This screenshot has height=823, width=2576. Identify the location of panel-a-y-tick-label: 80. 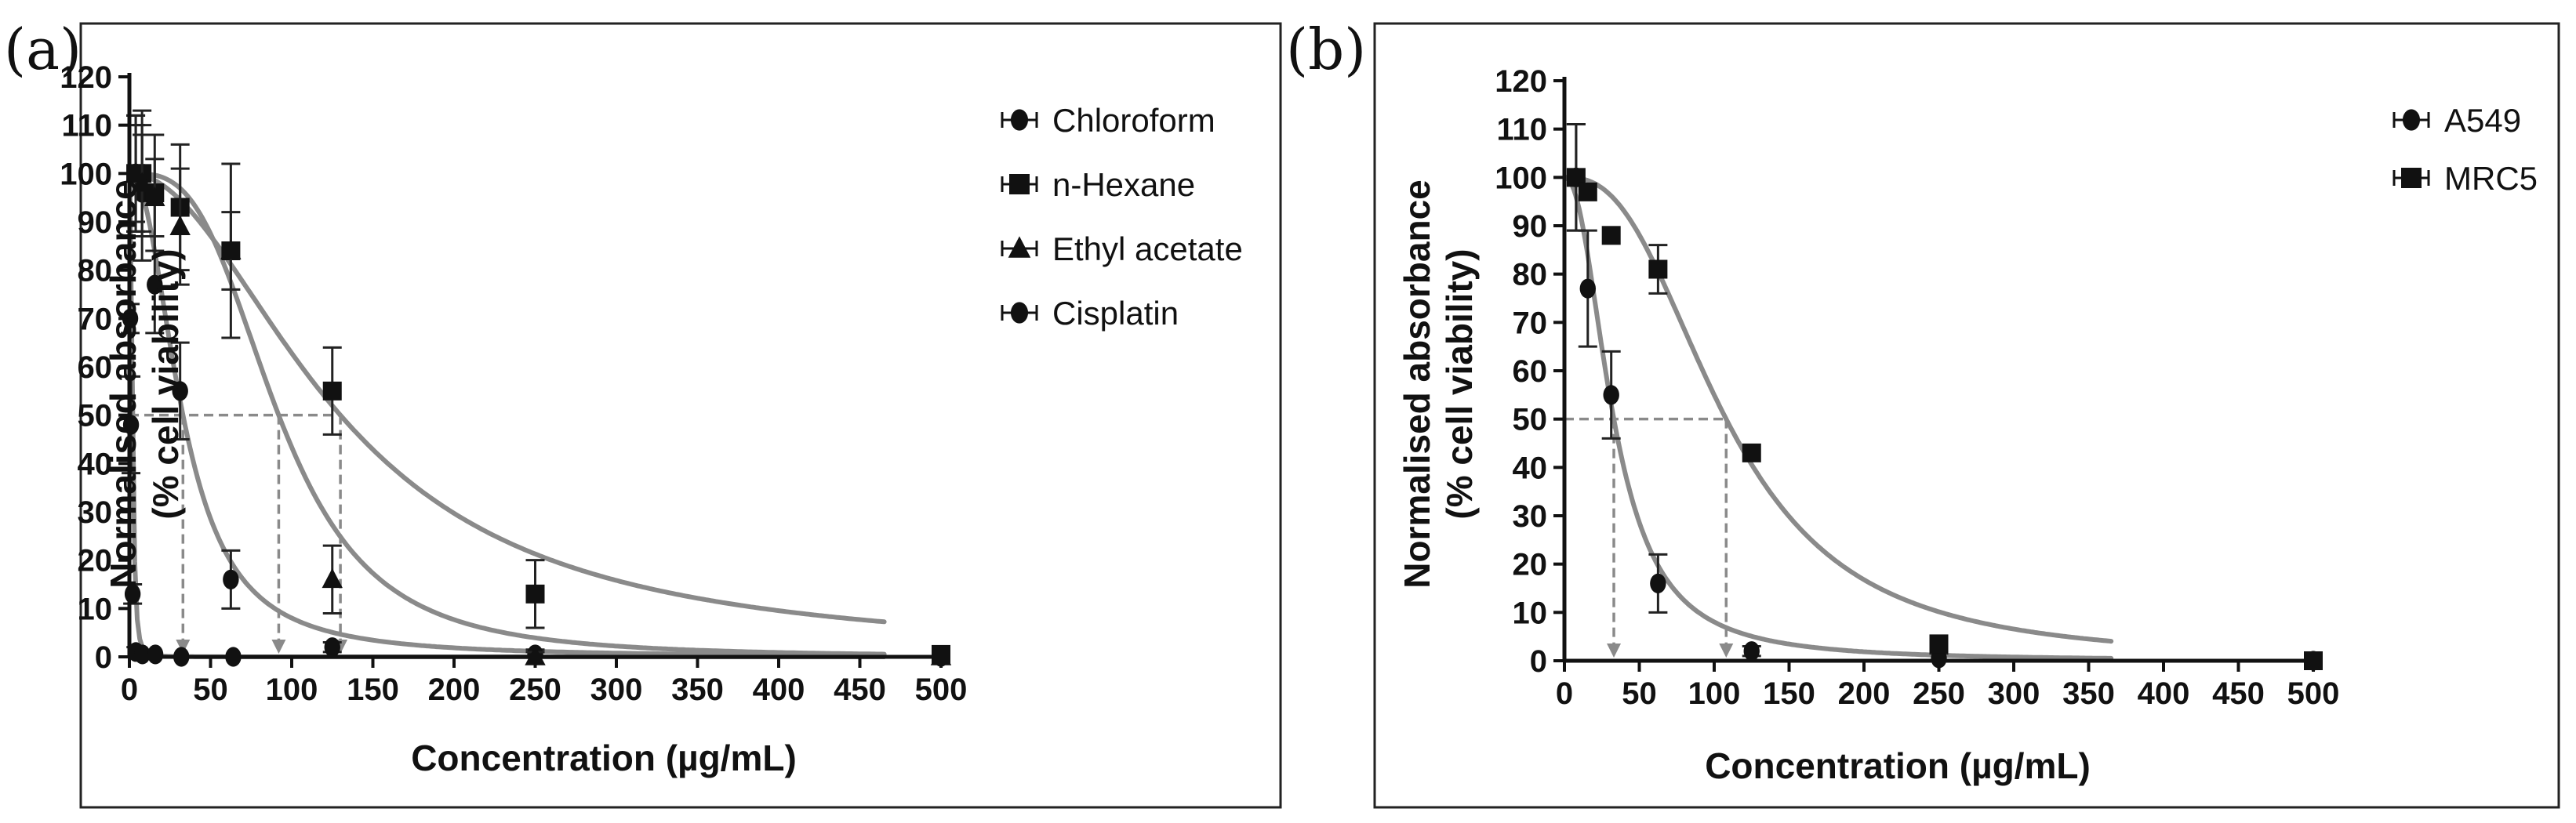
(95, 271).